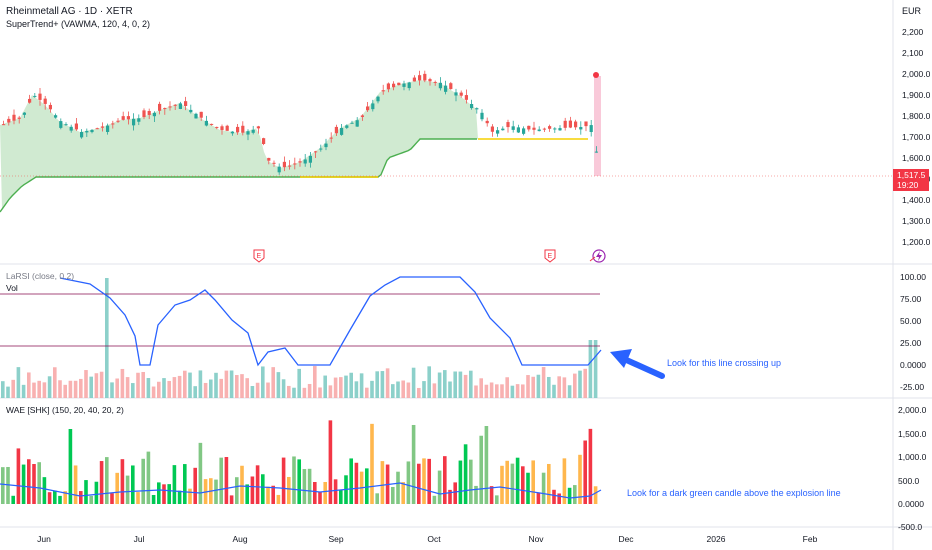 The height and width of the screenshot is (550, 932). Describe the element at coordinates (912, 434) in the screenshot. I see `wae-tick-label: 1,500.0` at that location.